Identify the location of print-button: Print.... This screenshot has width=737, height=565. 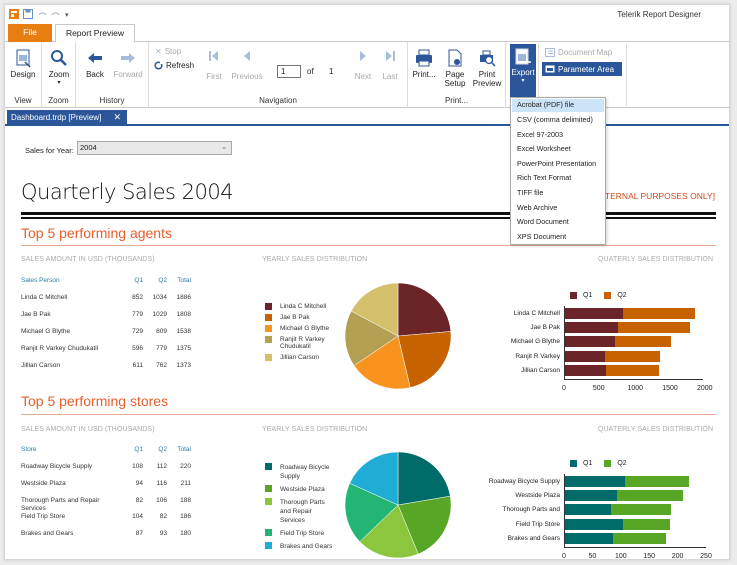
(424, 63).